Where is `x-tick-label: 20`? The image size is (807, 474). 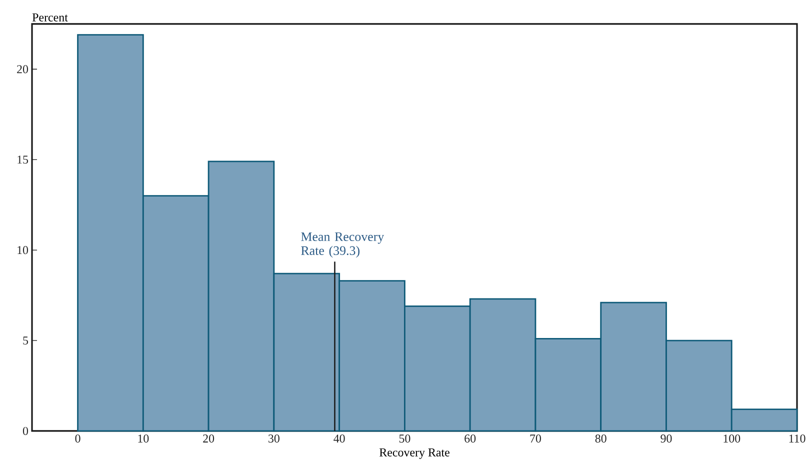
x-tick-label: 20 is located at coordinates (208, 438).